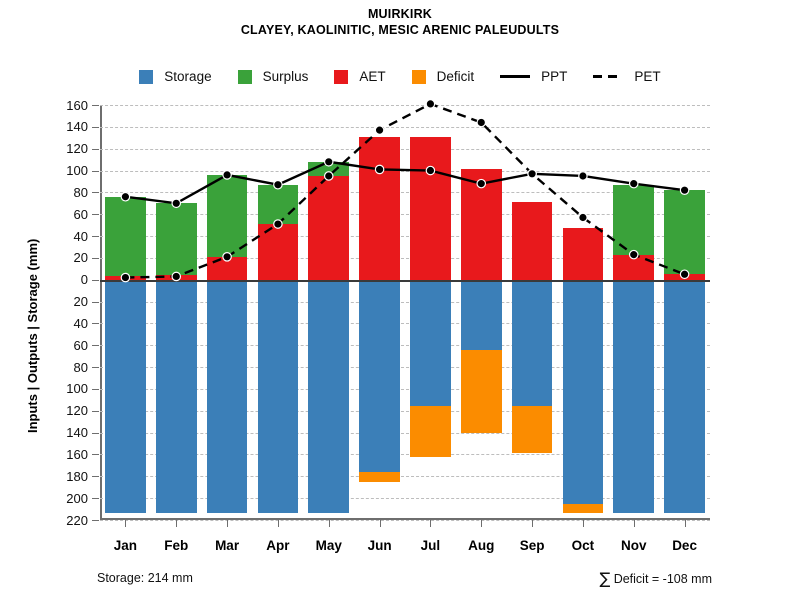 This screenshot has width=800, height=600. I want to click on bar-group-apr, so click(278, 312).